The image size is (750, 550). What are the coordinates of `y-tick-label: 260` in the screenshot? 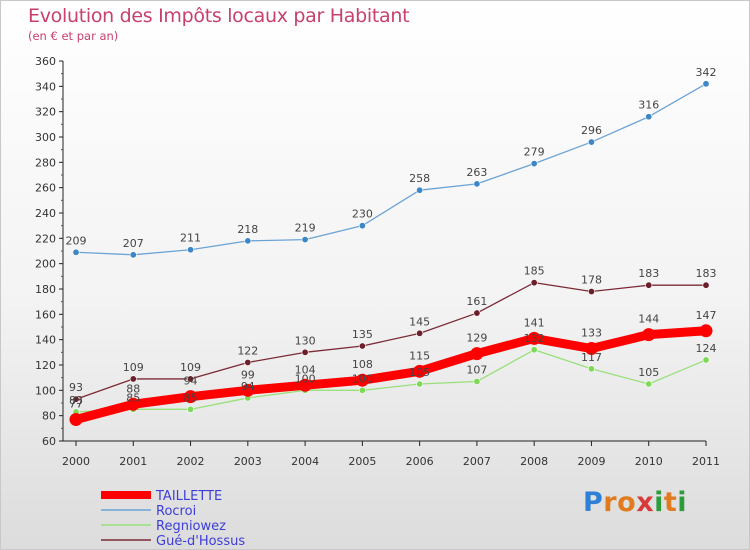 It's located at (45, 188).